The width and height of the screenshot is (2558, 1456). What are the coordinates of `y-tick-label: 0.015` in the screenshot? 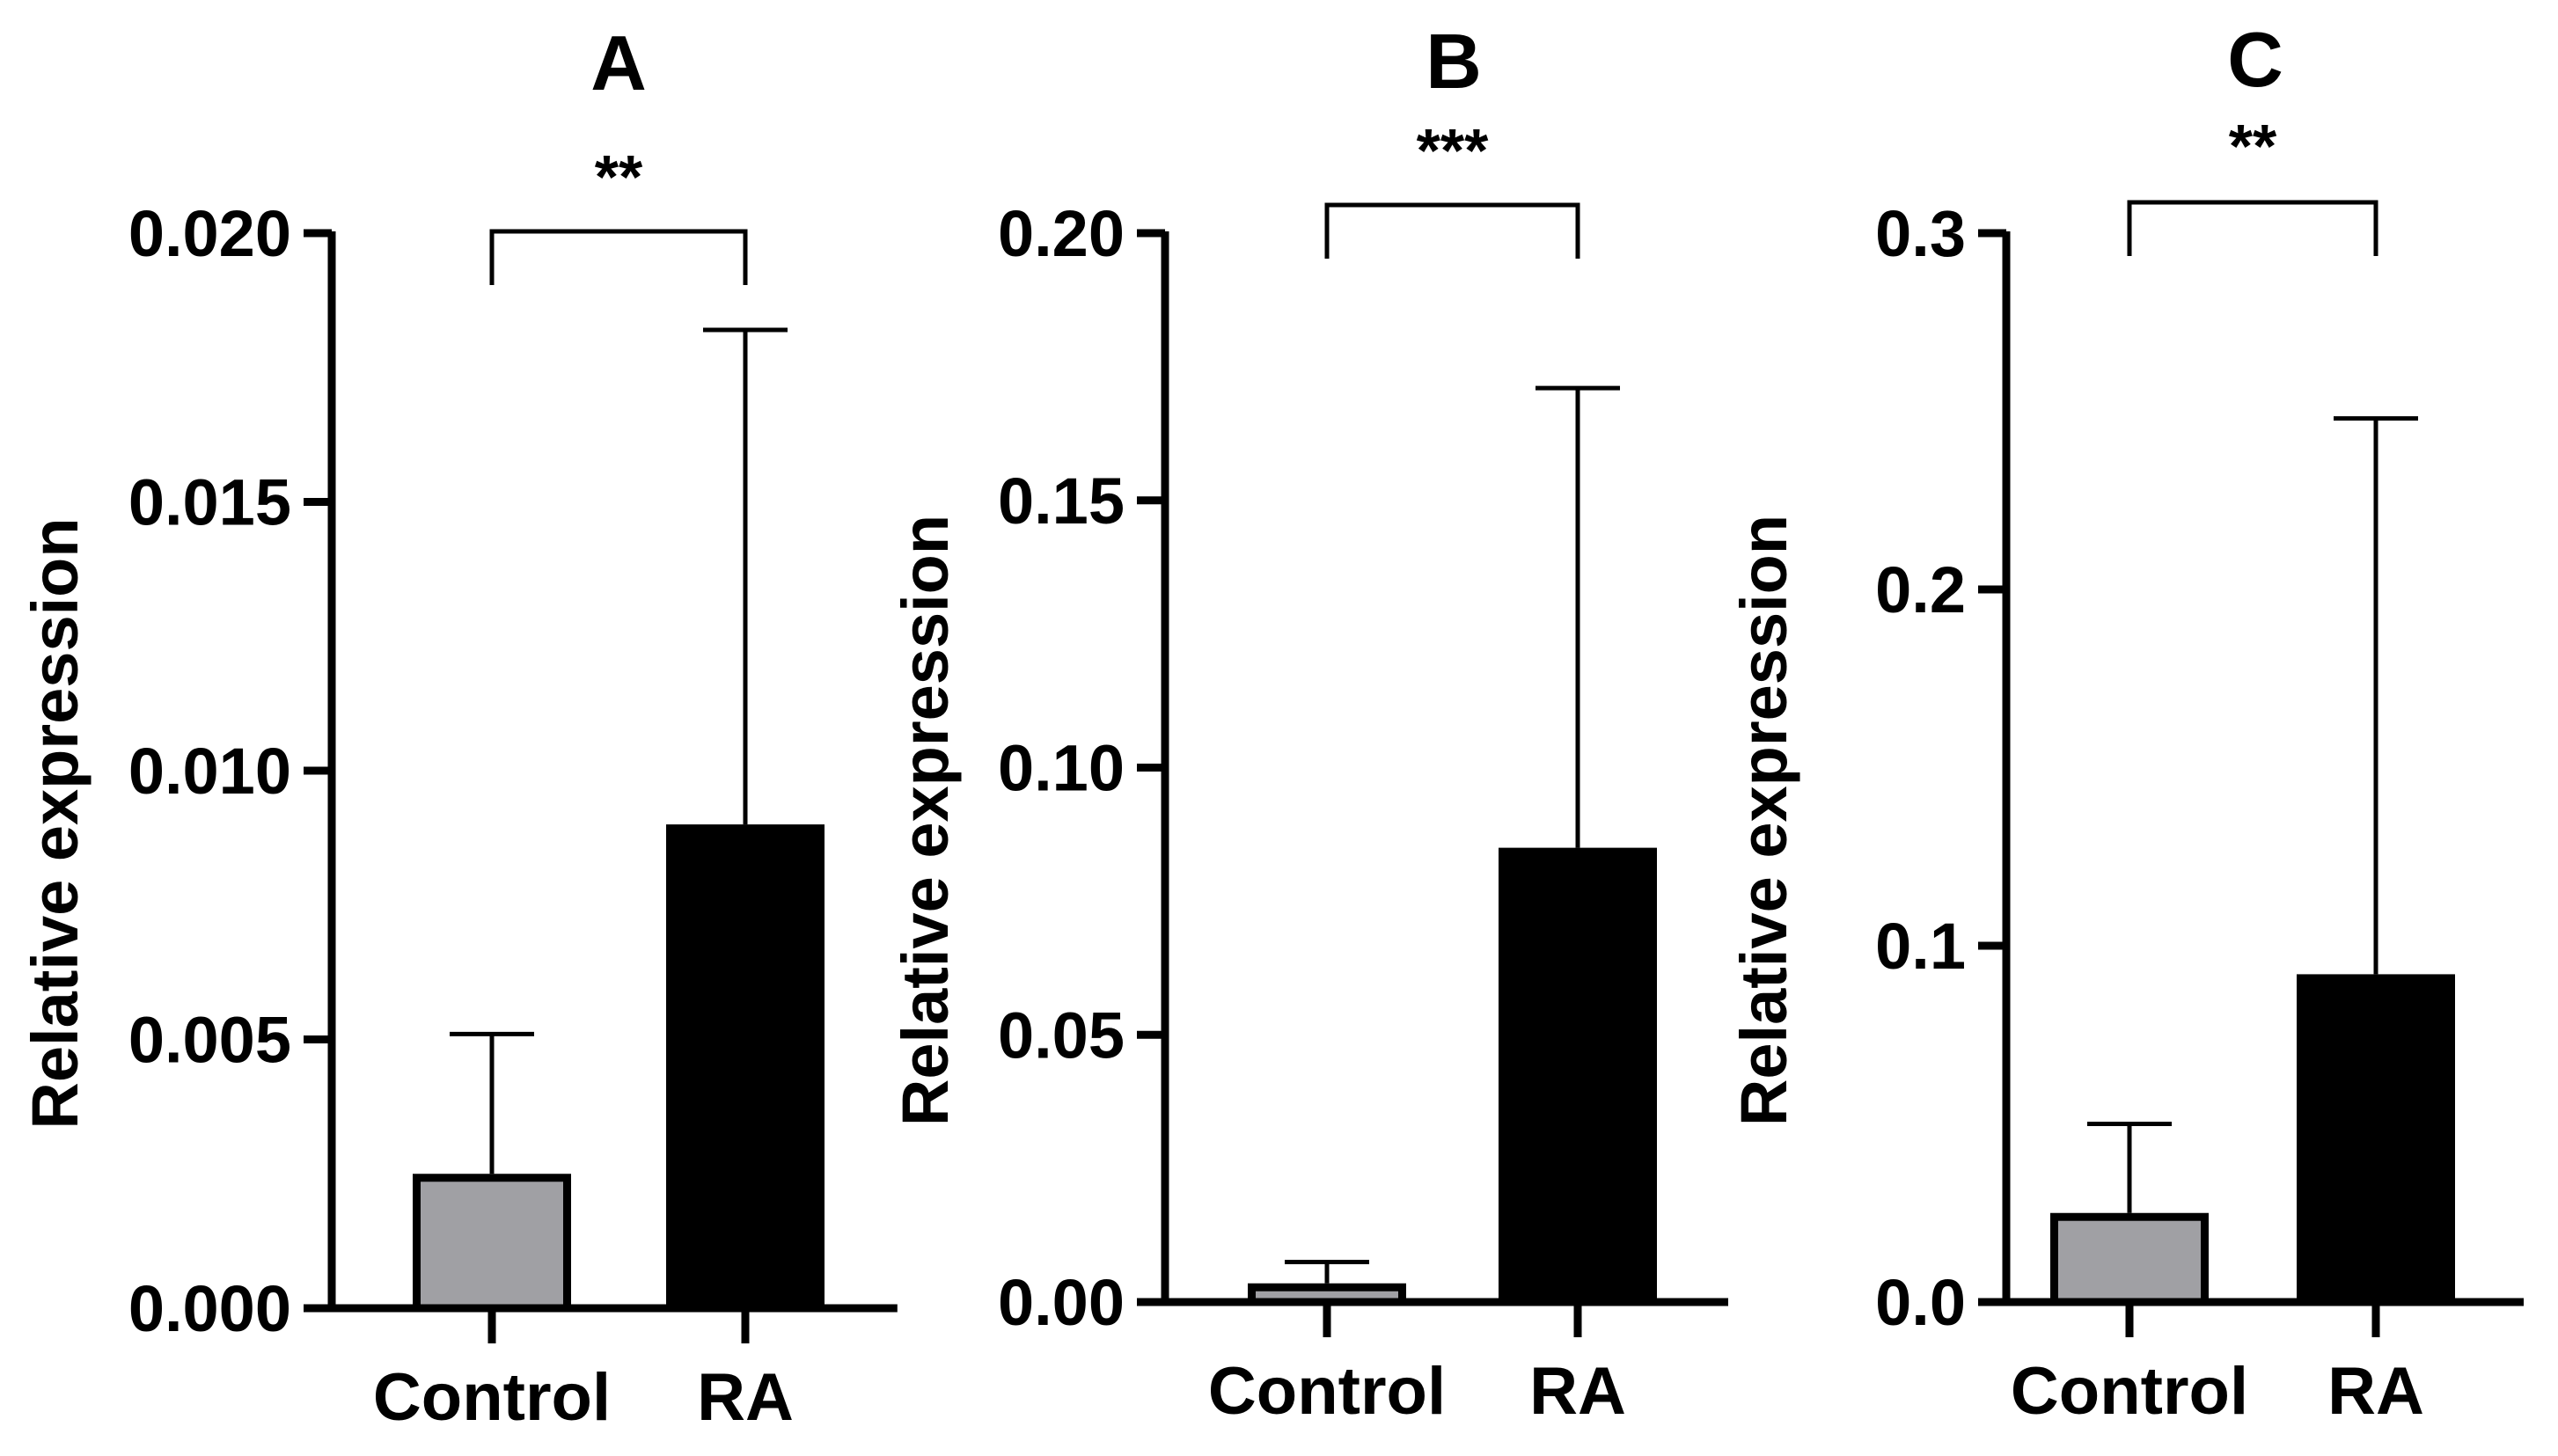 It's located at (210, 502).